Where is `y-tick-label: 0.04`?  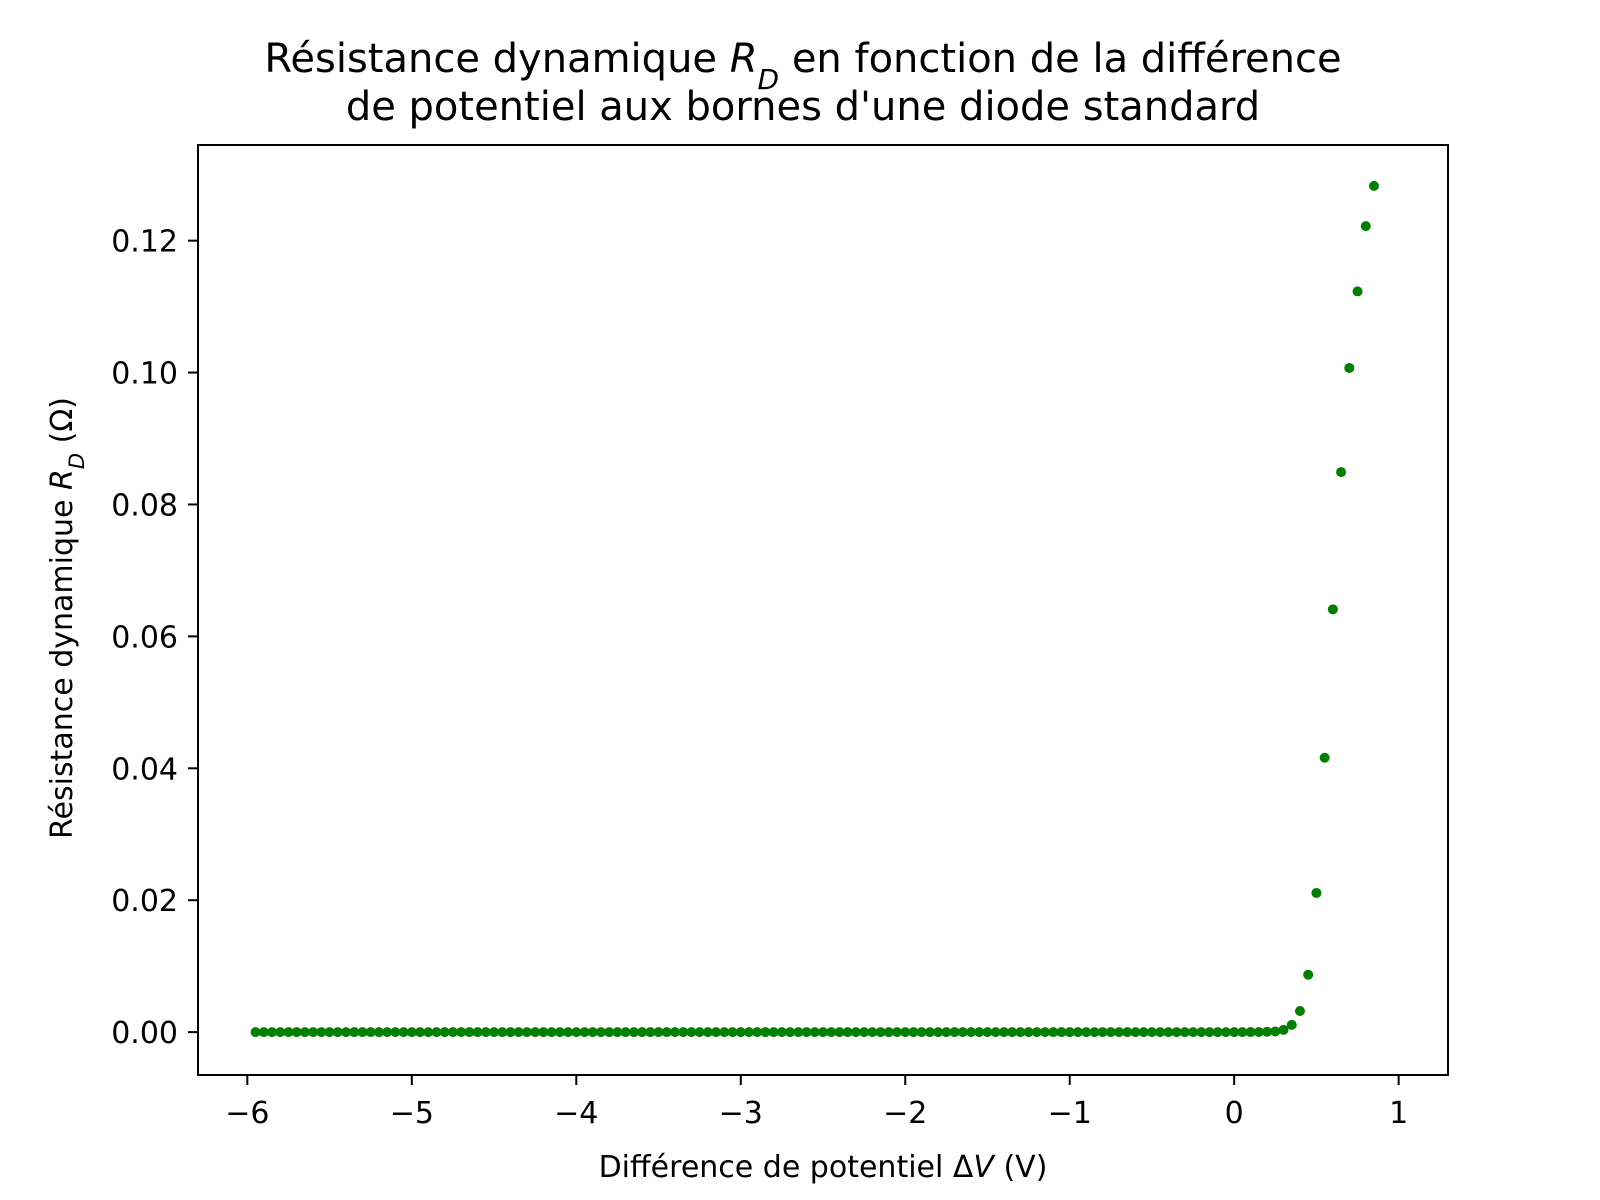 y-tick-label: 0.04 is located at coordinates (144, 769).